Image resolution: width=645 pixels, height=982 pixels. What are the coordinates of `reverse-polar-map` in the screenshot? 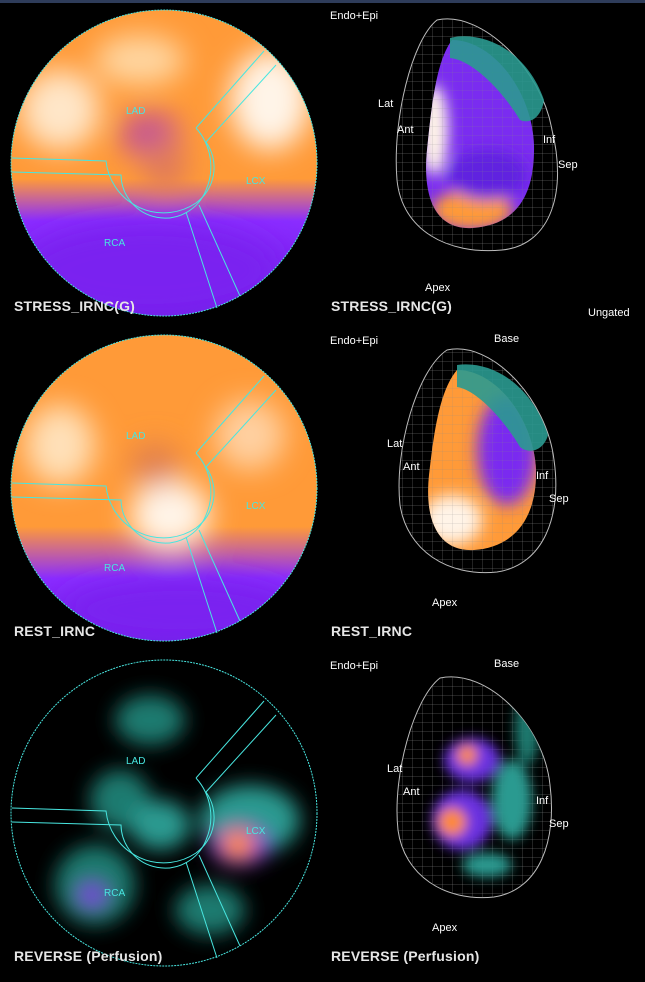 It's located at (164, 813).